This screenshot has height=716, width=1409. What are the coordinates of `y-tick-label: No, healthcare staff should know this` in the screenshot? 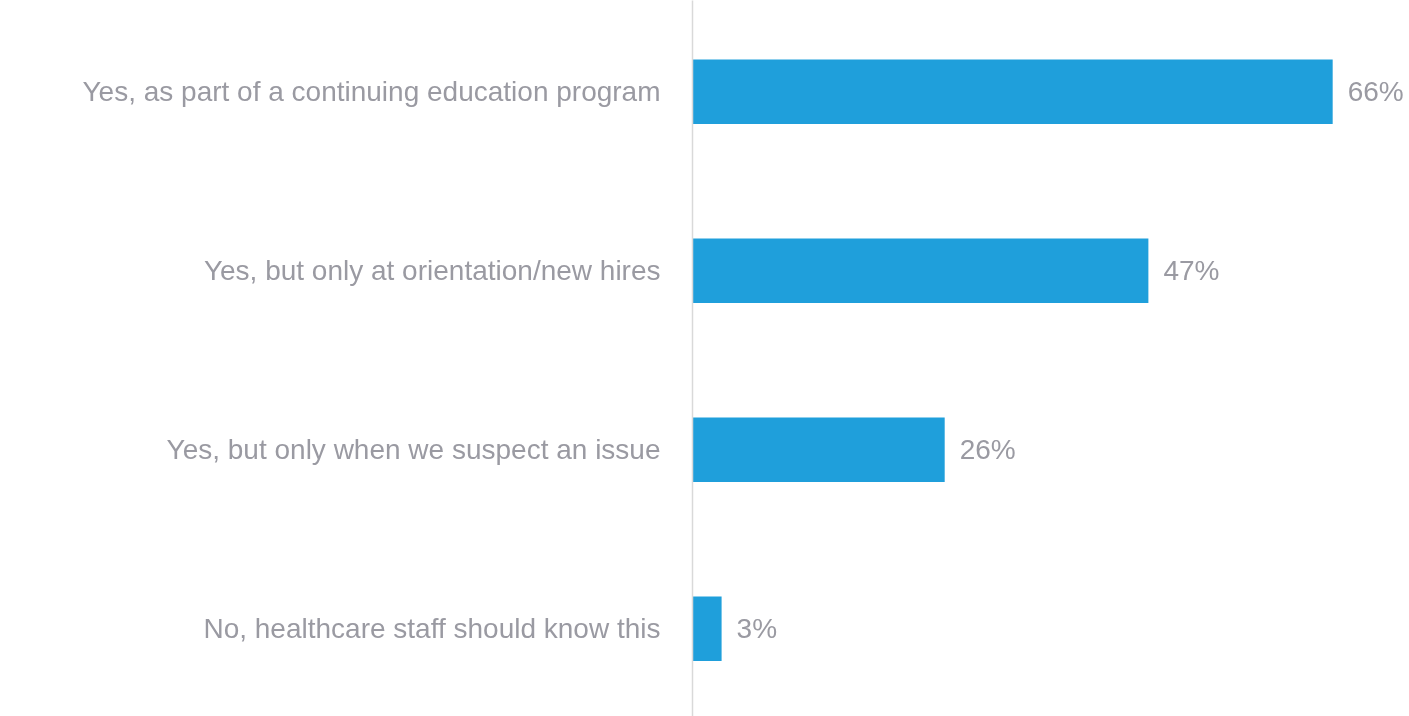 It's located at (432, 629).